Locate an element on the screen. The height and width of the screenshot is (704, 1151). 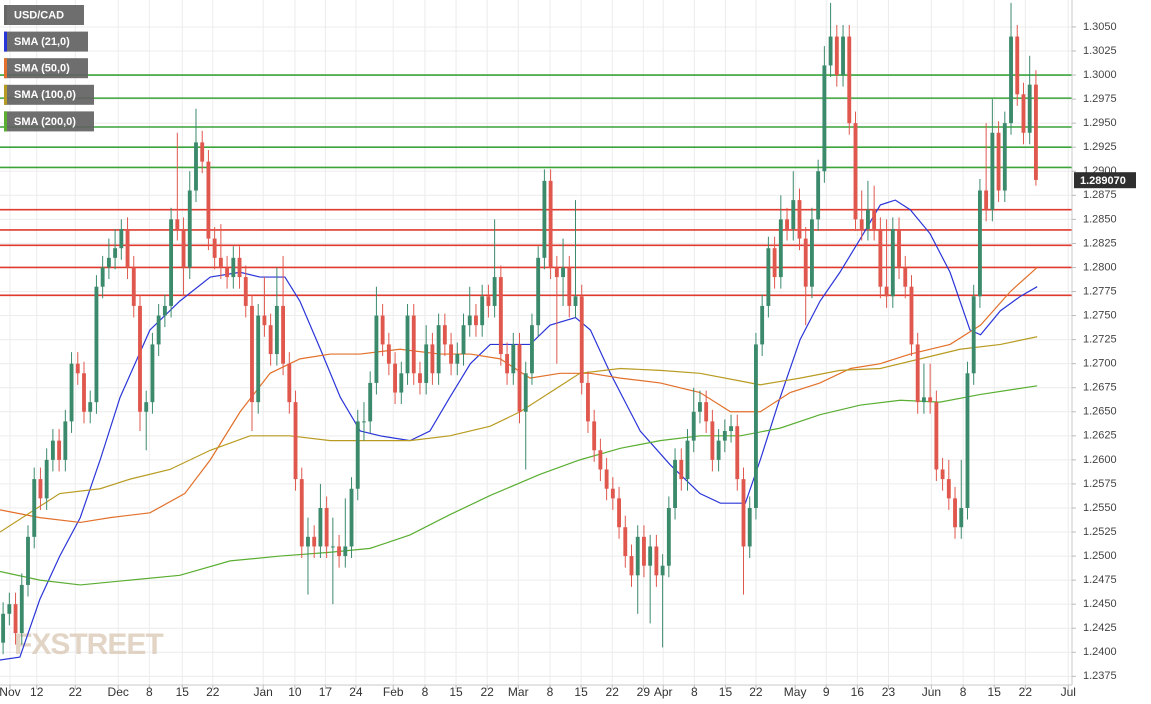
y-tick-label: 1.2575 is located at coordinates (1100, 484).